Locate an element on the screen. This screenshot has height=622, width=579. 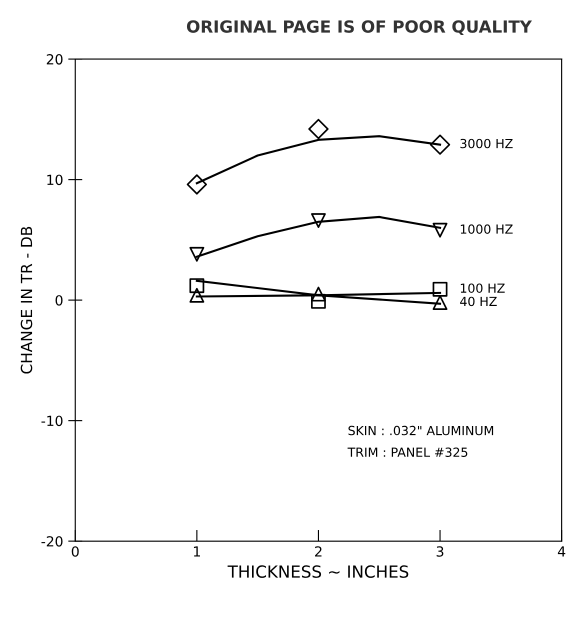
x-tick-label: 1 is located at coordinates (197, 551).